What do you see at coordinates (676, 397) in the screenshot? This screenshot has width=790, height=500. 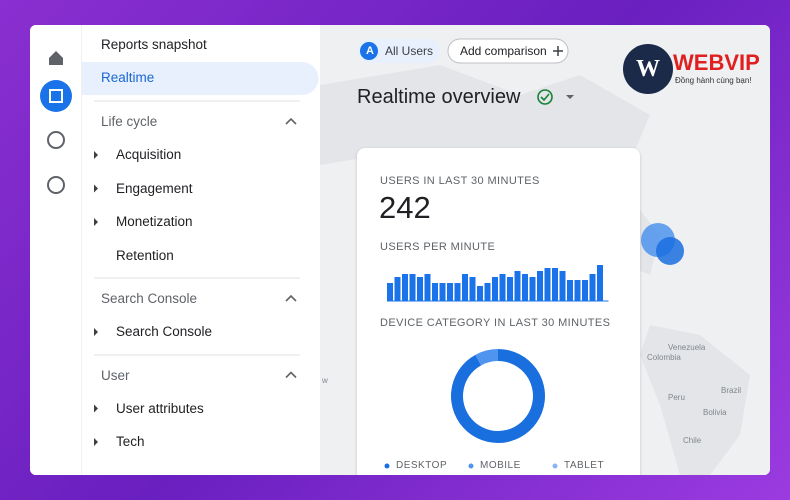 I see `map-label: Peru` at bounding box center [676, 397].